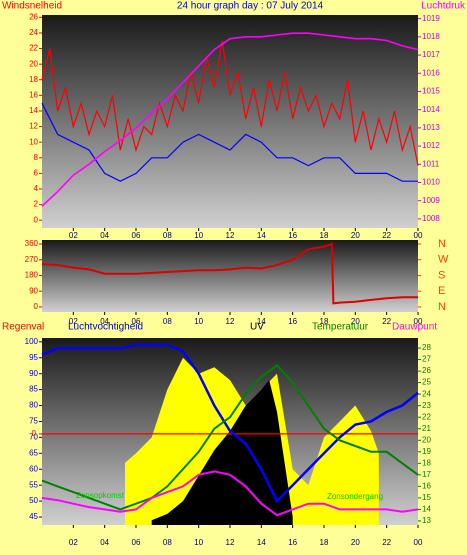 Image resolution: width=467 pixels, height=555 pixels. I want to click on header-label: Dauwpunt, so click(414, 327).